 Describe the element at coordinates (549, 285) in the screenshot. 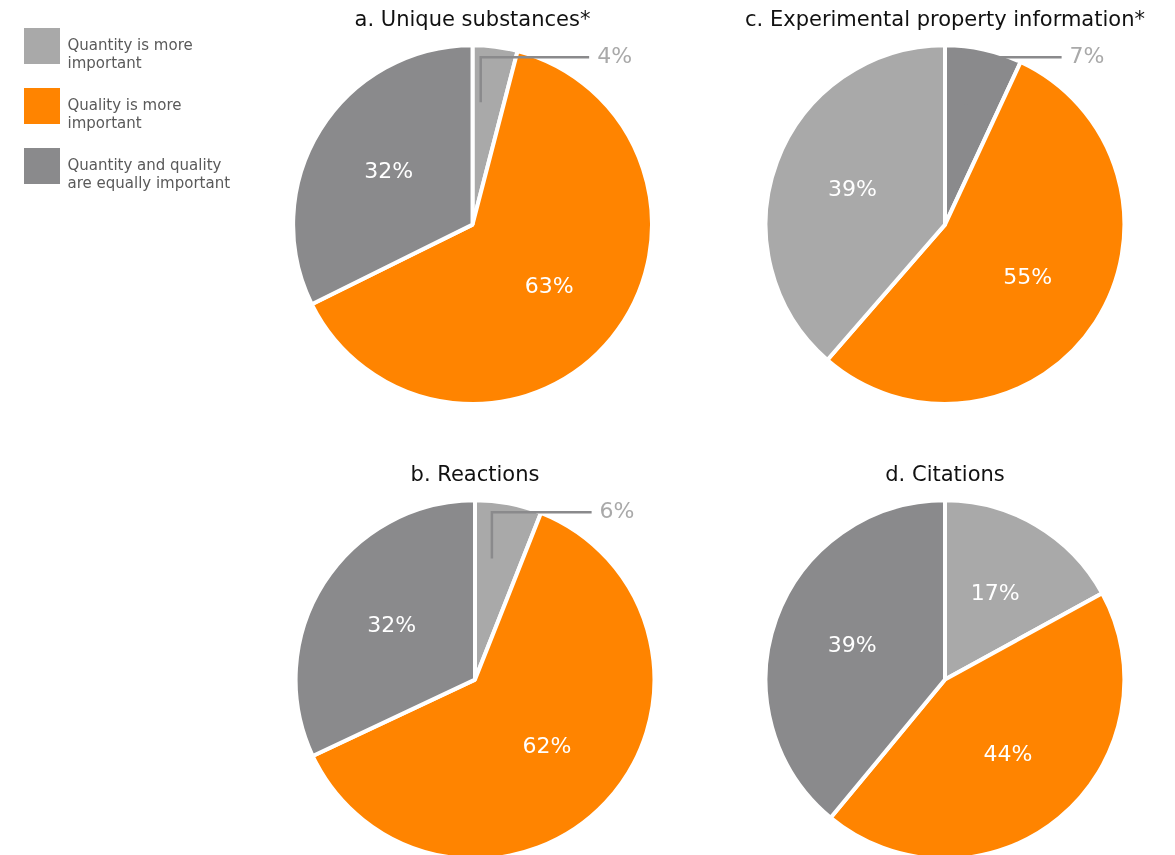

I see `data-label: 63%` at that location.